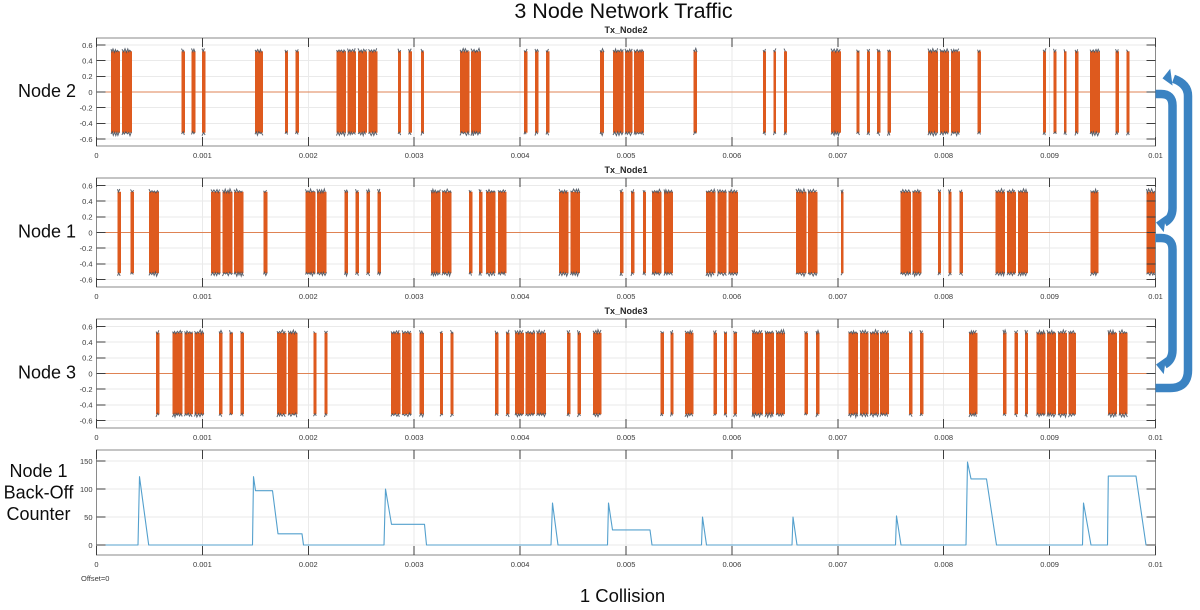 This screenshot has height=610, width=1200. What do you see at coordinates (47, 373) in the screenshot?
I see `svg-text: Node 3` at bounding box center [47, 373].